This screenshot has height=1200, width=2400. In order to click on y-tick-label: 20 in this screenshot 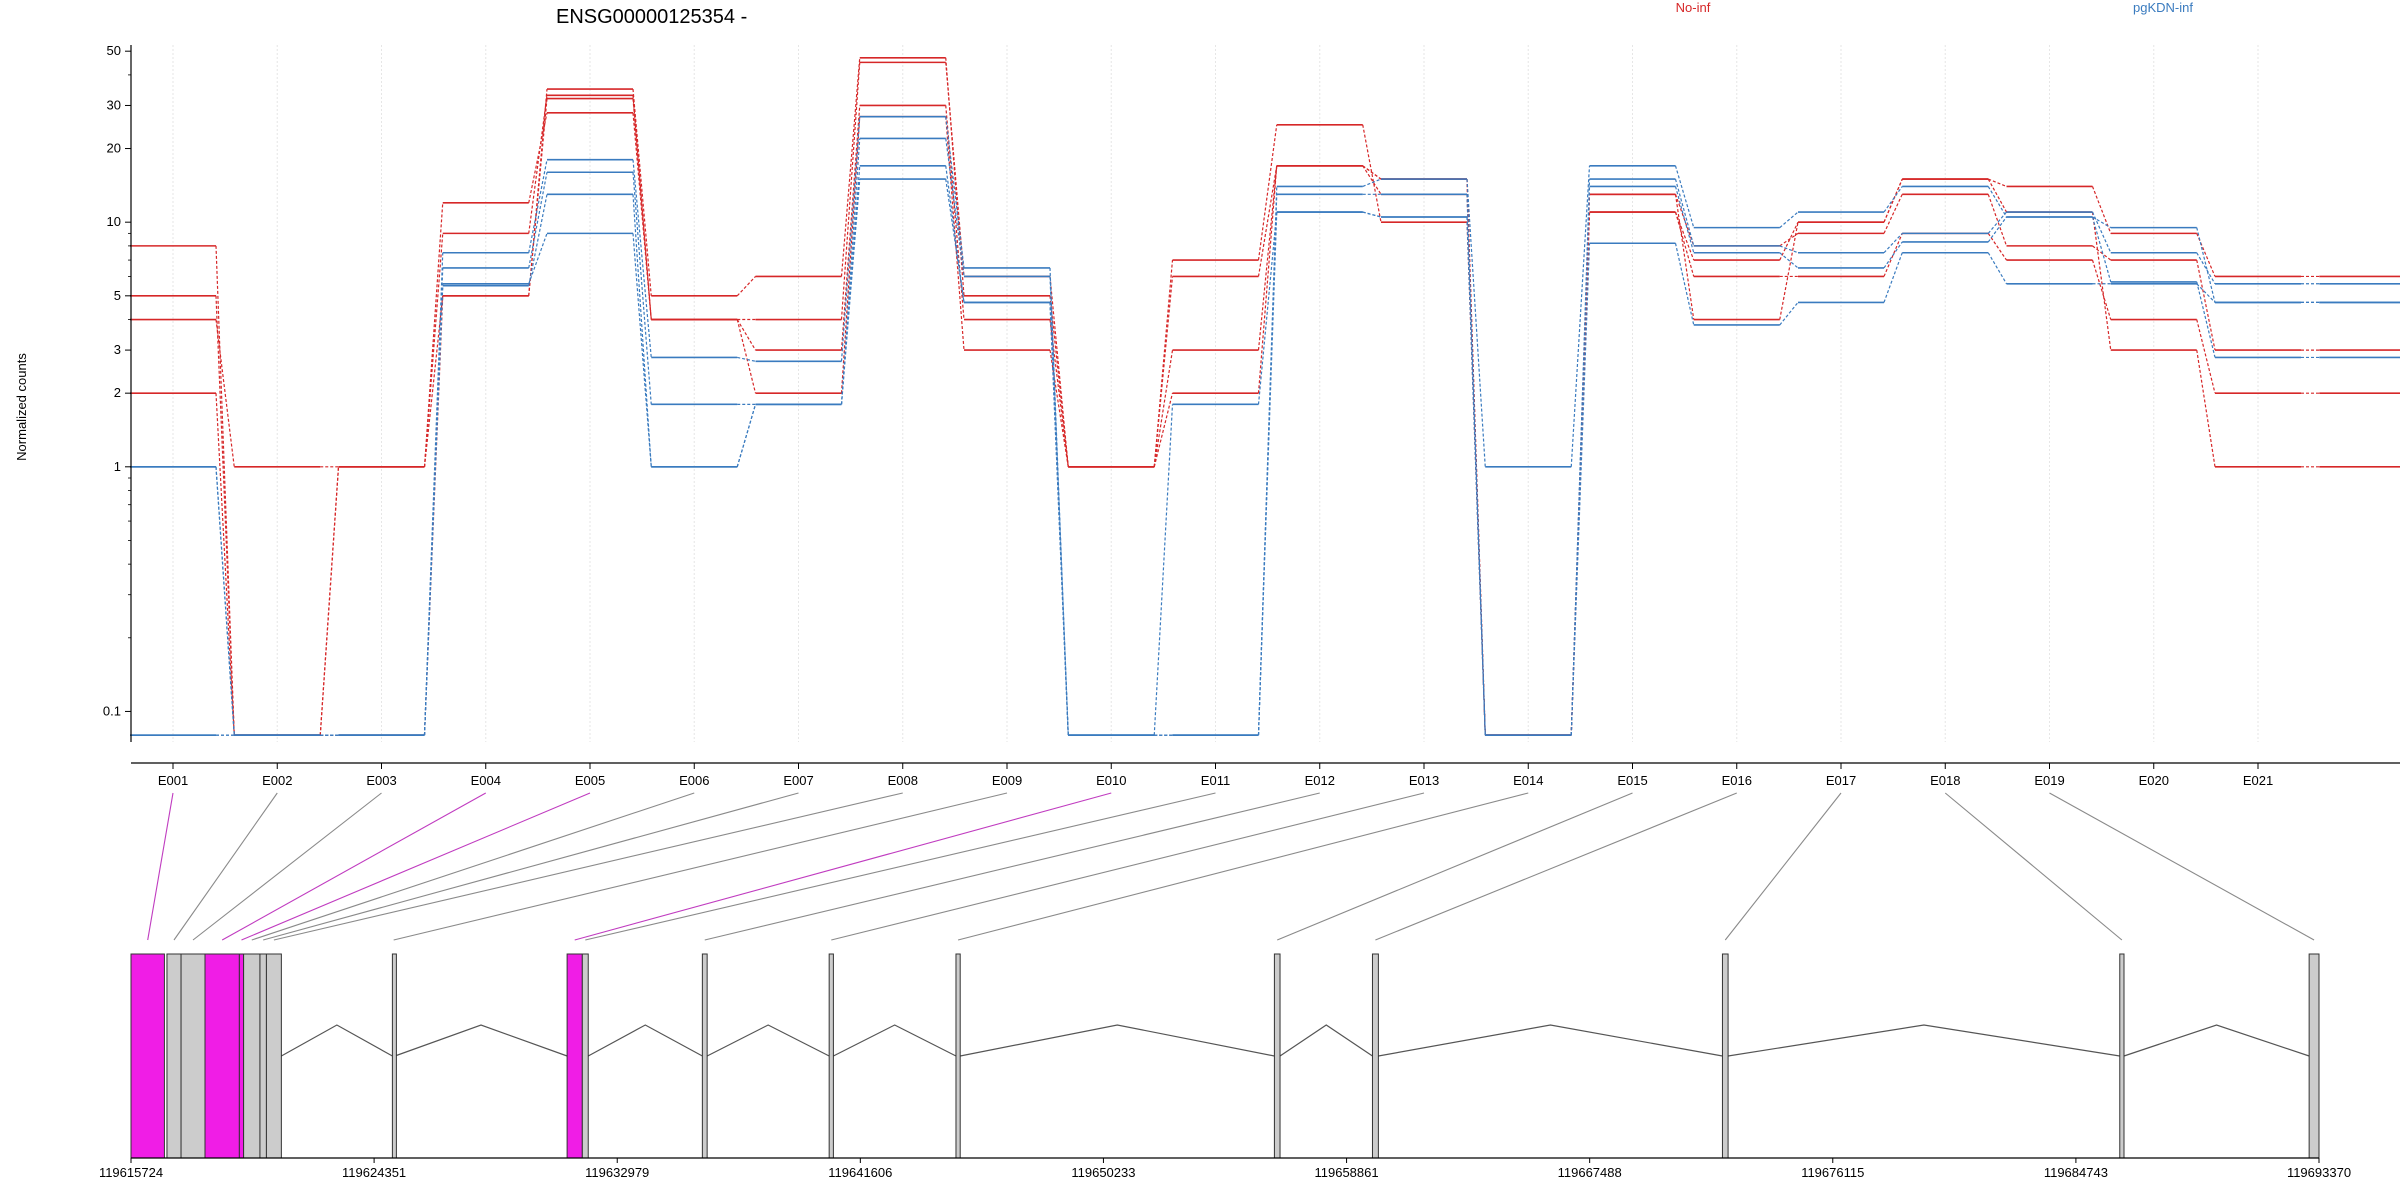, I will do `click(114, 148)`.